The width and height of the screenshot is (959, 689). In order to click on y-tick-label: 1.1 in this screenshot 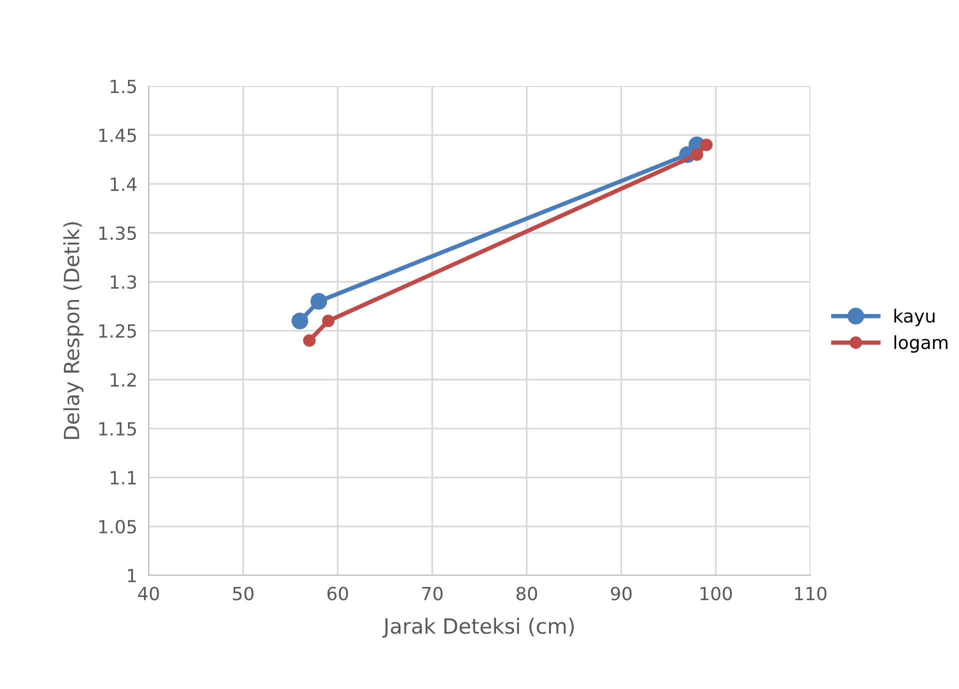, I will do `click(123, 477)`.